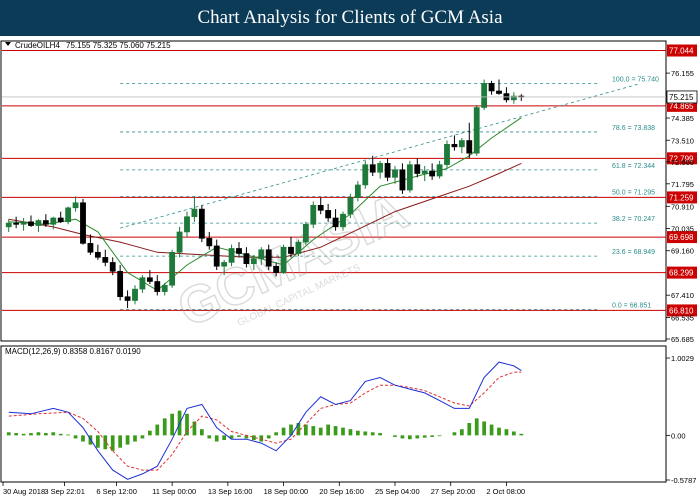  I want to click on time-tick-label: 2 Oct 08:00, so click(505, 491).